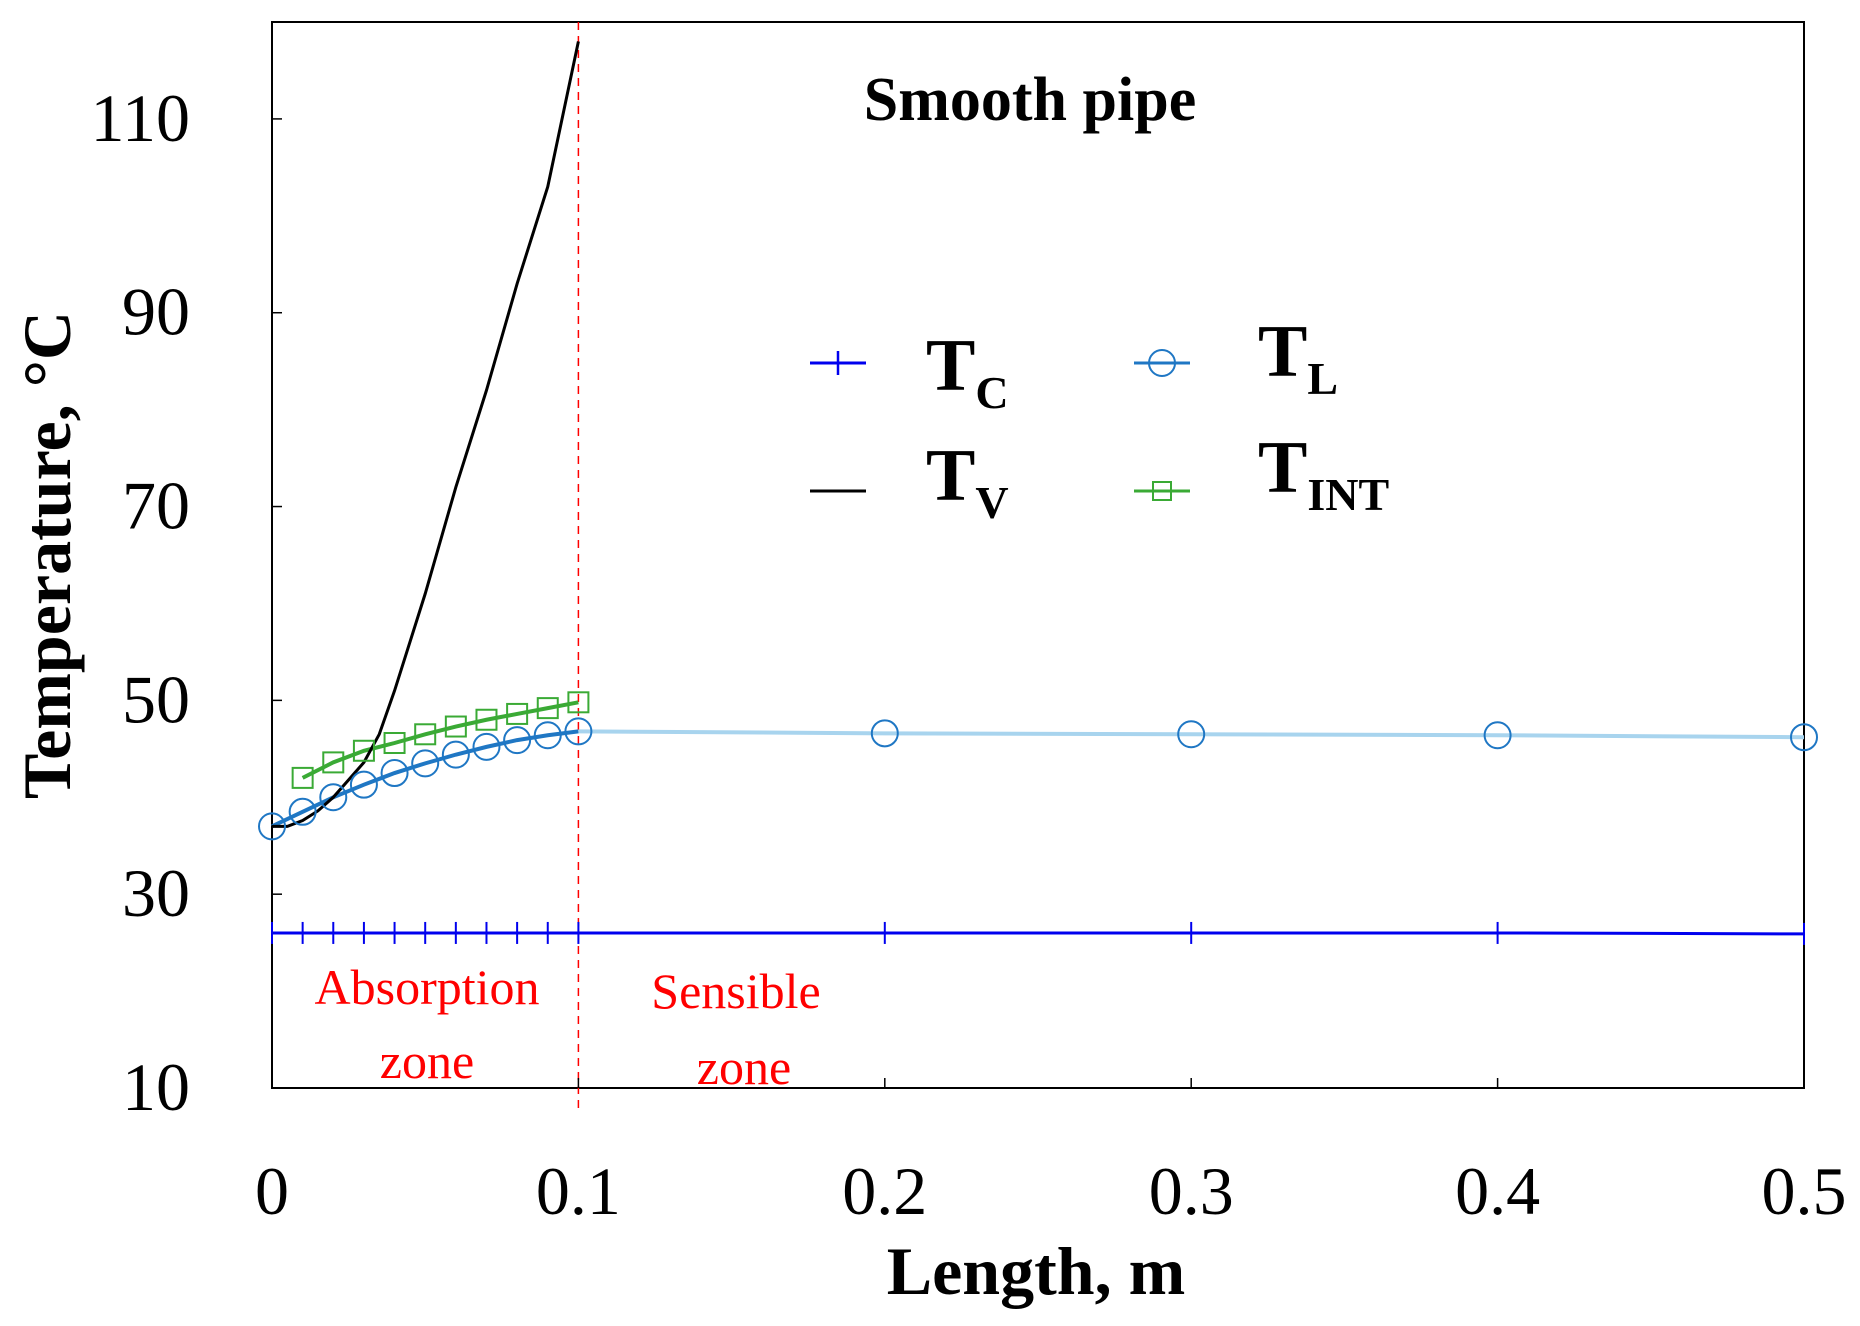  I want to click on y-tick-label-1: 30, so click(156, 893).